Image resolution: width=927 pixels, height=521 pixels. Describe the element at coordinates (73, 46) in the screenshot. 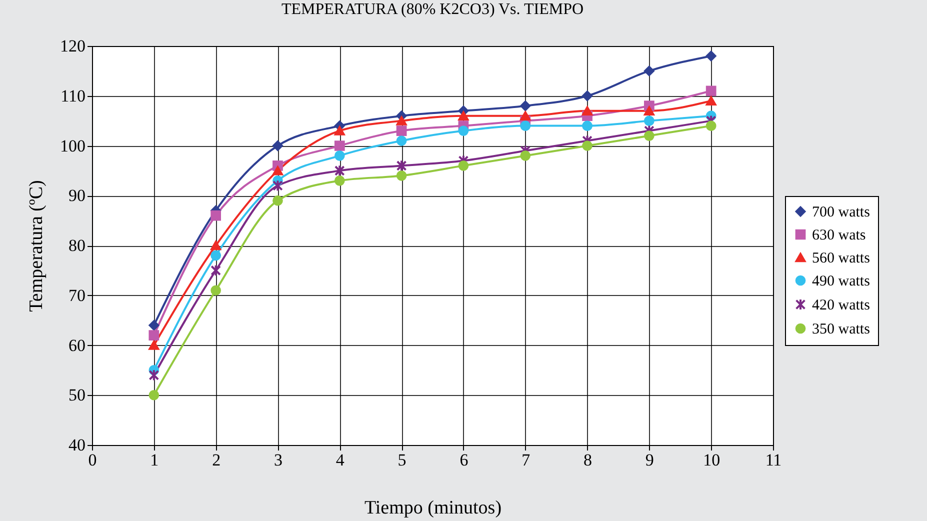

I see `y-tick-label: 120` at that location.